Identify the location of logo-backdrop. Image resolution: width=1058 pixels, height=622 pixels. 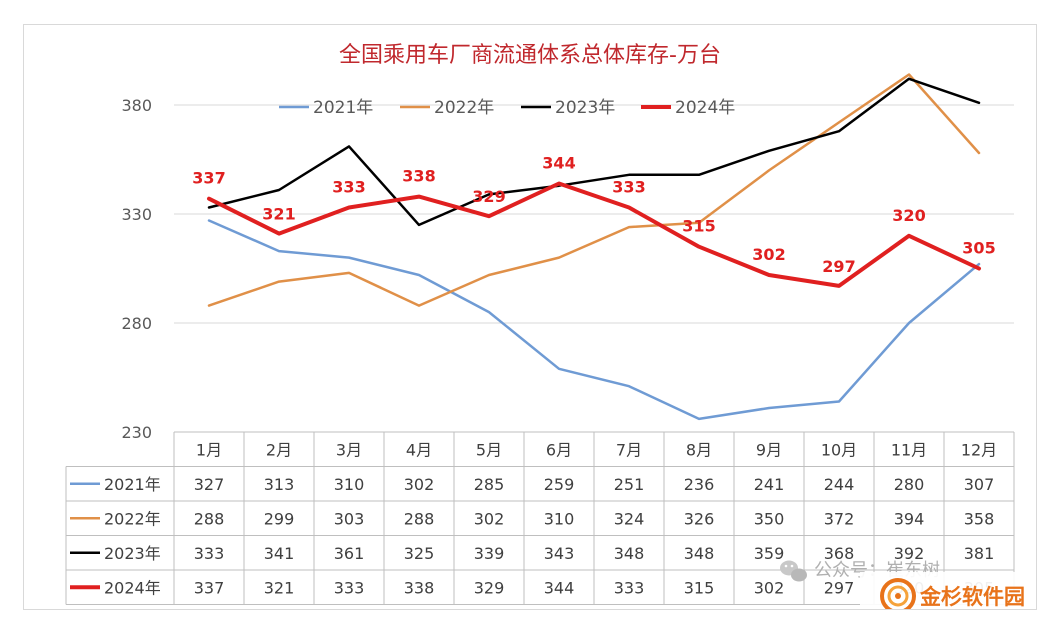
(948, 590).